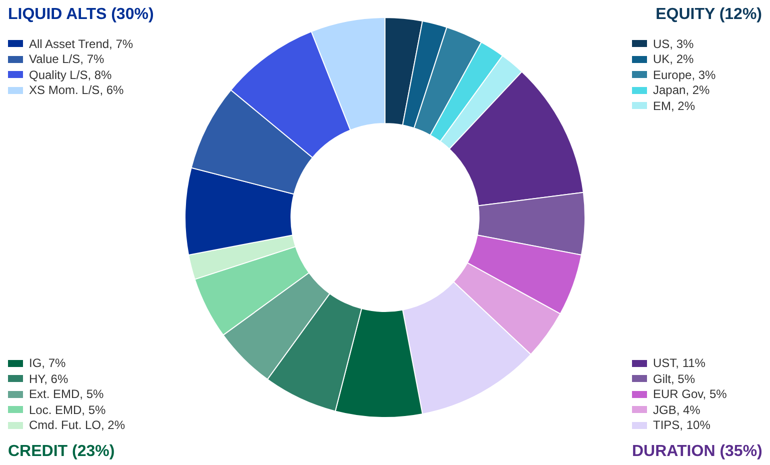 Image resolution: width=770 pixels, height=465 pixels. Describe the element at coordinates (690, 394) in the screenshot. I see `legend-label: EUR Gov, 5%` at that location.